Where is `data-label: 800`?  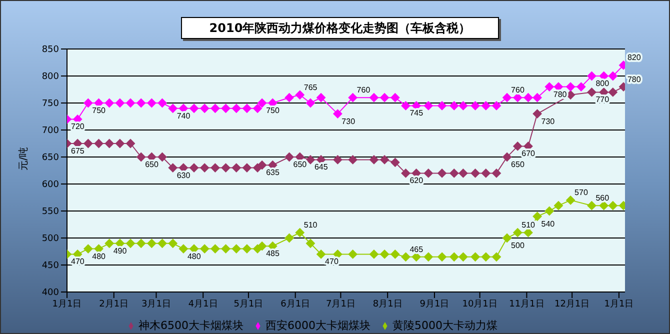
data-label: 800 is located at coordinates (603, 83).